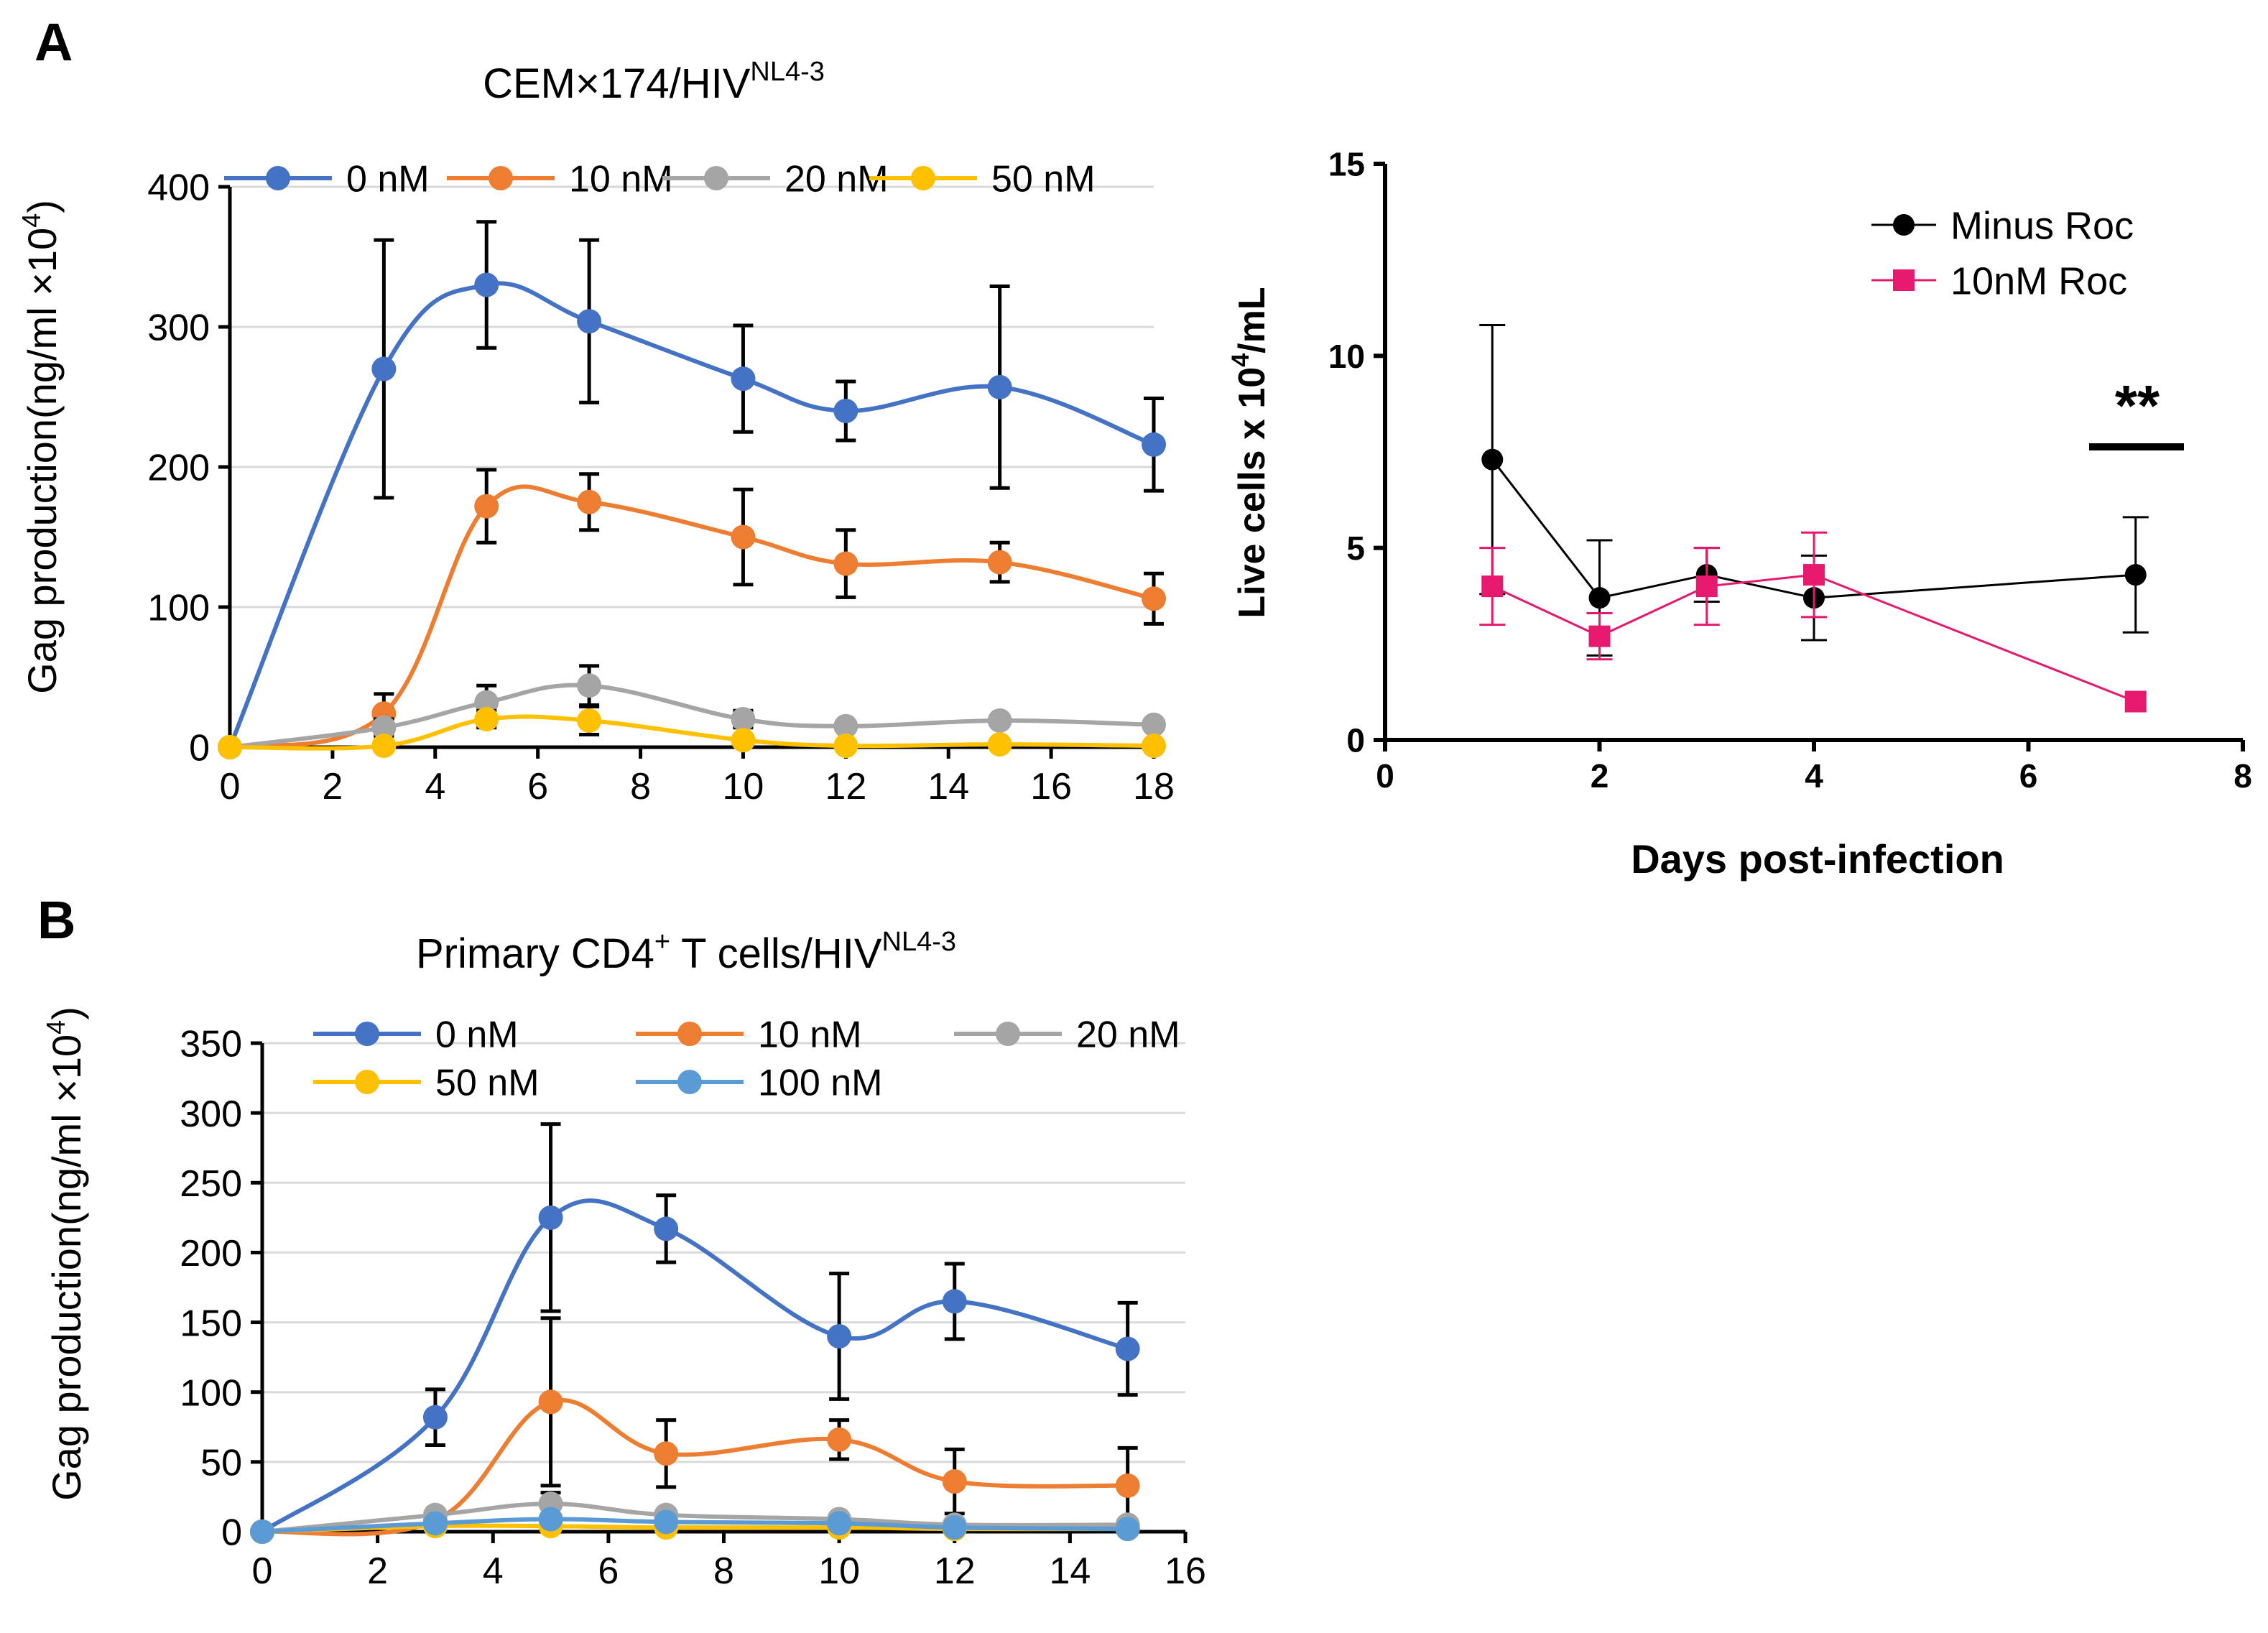 The height and width of the screenshot is (1633, 2268). Describe the element at coordinates (820, 1083) in the screenshot. I see `legend-label: 100 nM` at that location.